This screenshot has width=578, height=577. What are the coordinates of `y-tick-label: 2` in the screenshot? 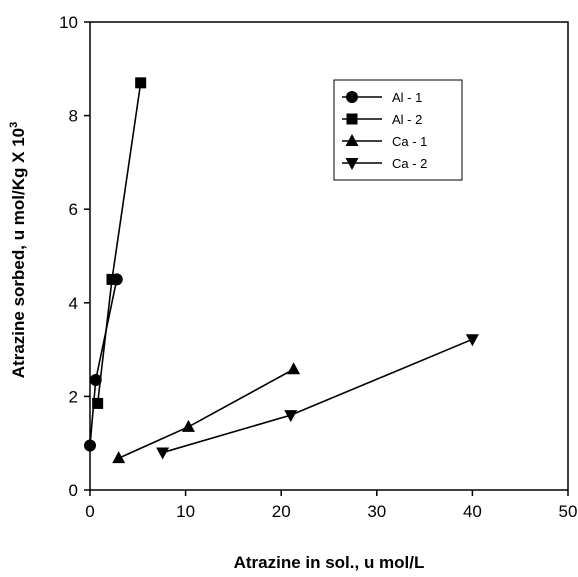 It's located at (73, 396).